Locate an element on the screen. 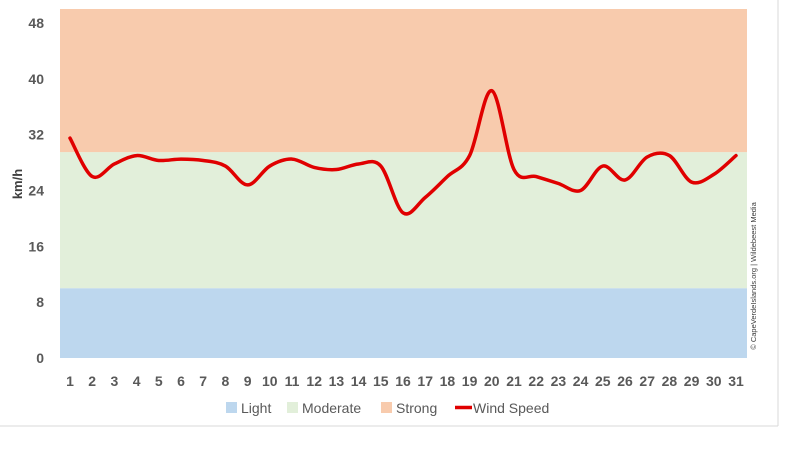  y-tick-label: 48 is located at coordinates (36, 23).